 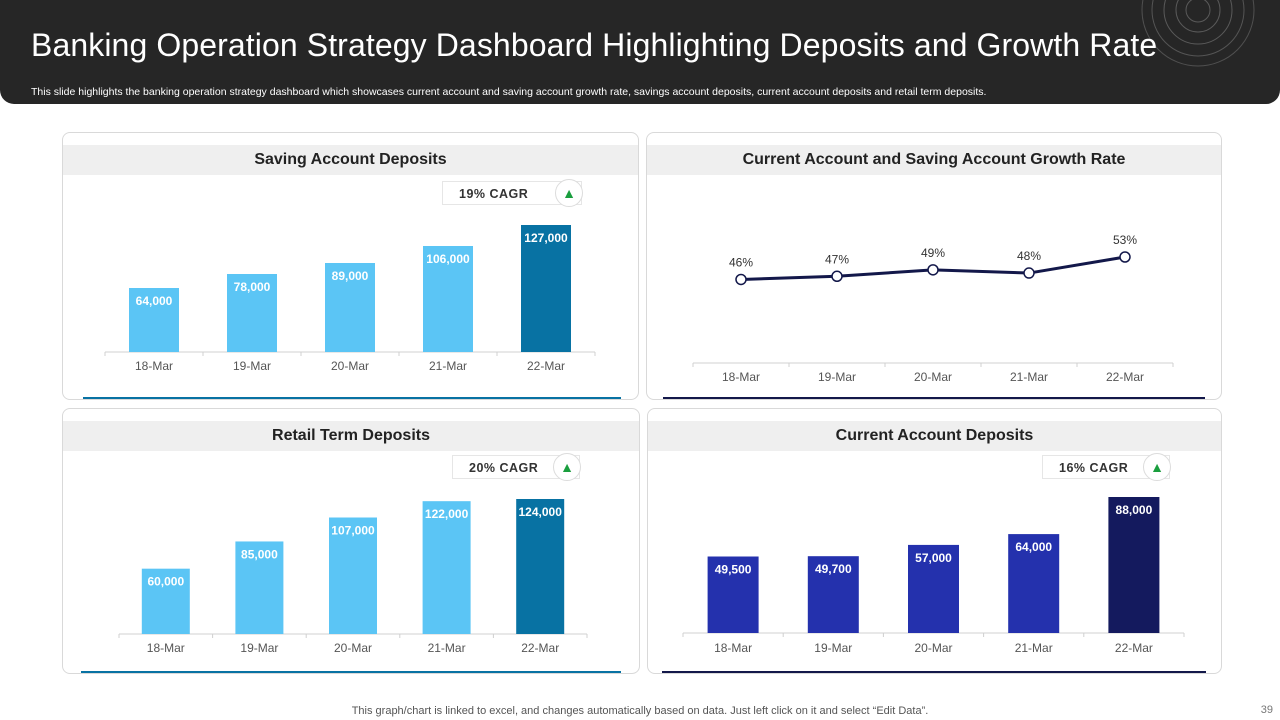 I want to click on saving-cagr-badge: 19% CAGR ▲, so click(x=512, y=193).